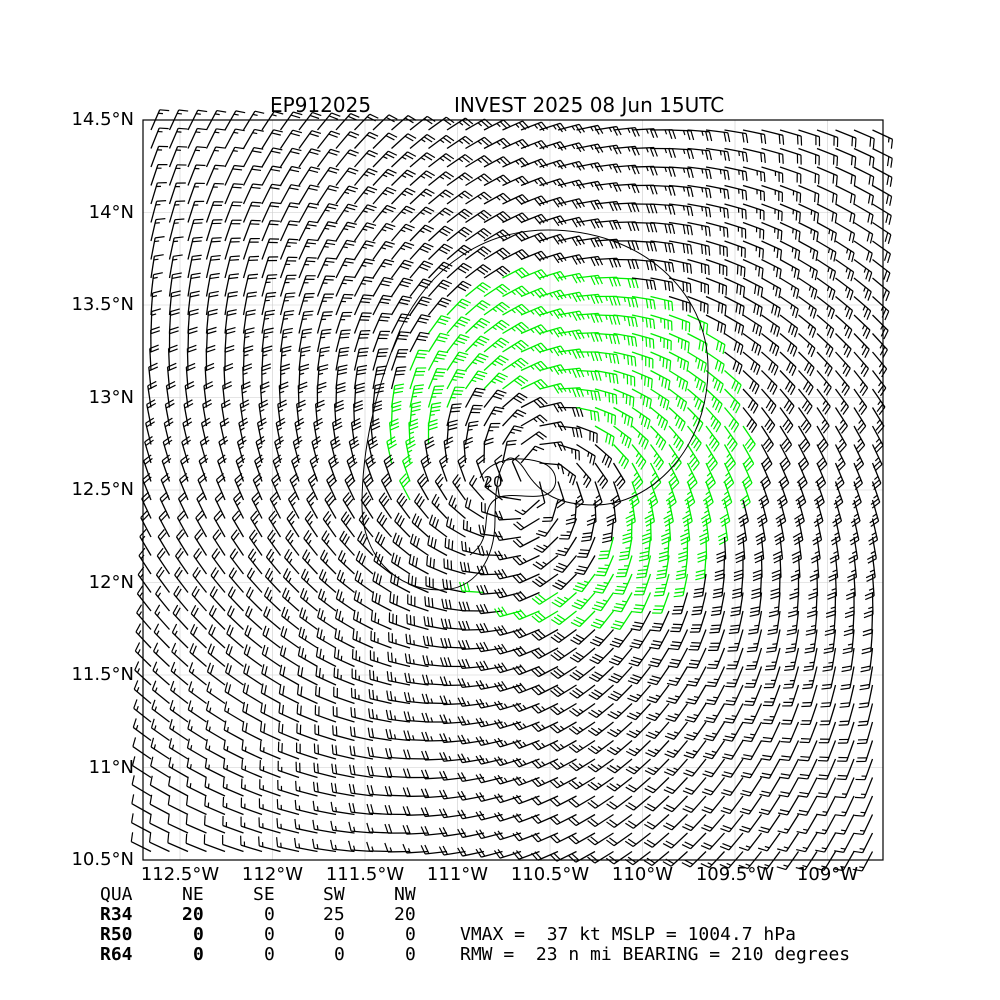 This screenshot has height=1000, width=1000. Describe the element at coordinates (111, 767) in the screenshot. I see `lat-tick-label: 11°N` at that location.